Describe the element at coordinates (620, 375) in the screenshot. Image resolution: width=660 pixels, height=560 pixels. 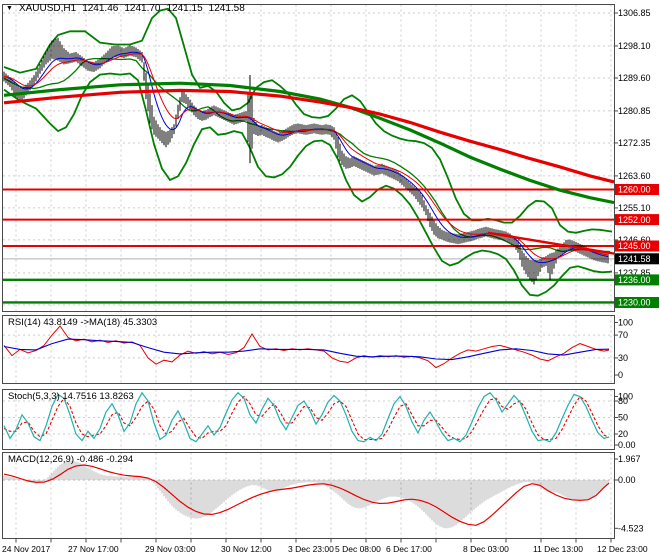
I see `rsi-axis-label: 0` at that location.